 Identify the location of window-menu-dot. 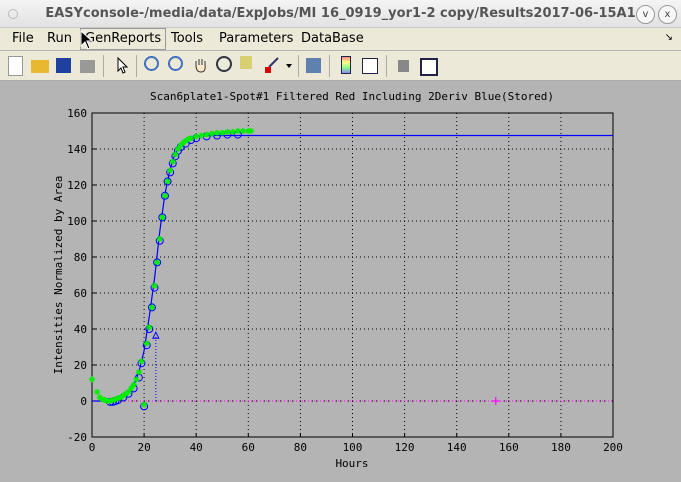
(13, 14).